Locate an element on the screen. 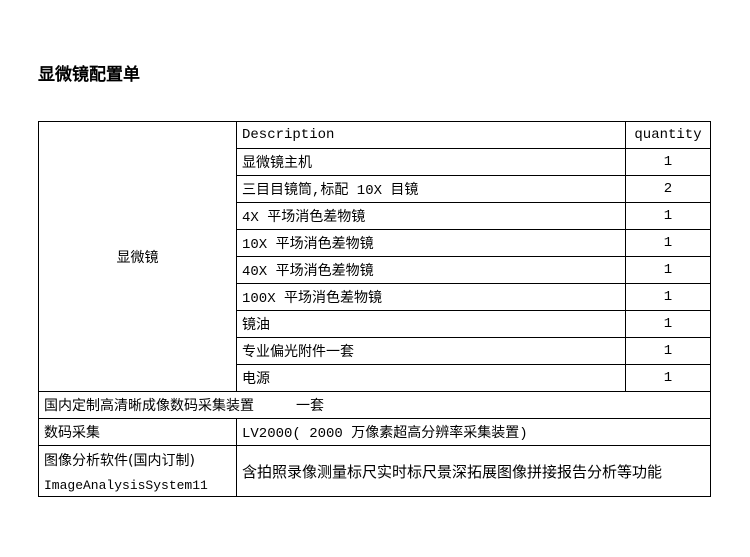  quantity-header: quantity is located at coordinates (668, 135).